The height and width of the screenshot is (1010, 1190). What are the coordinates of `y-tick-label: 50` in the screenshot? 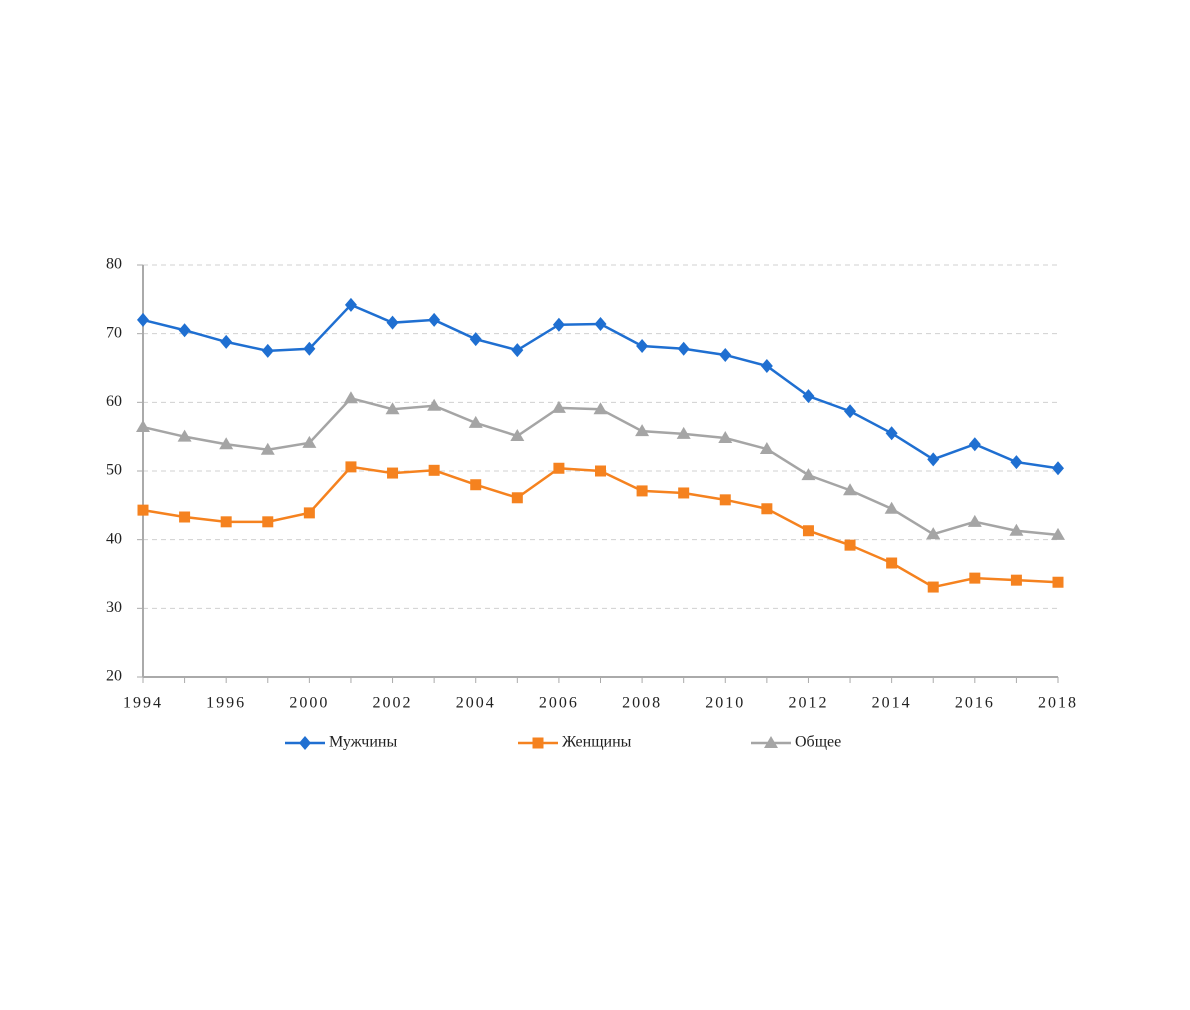 It's located at (114, 470).